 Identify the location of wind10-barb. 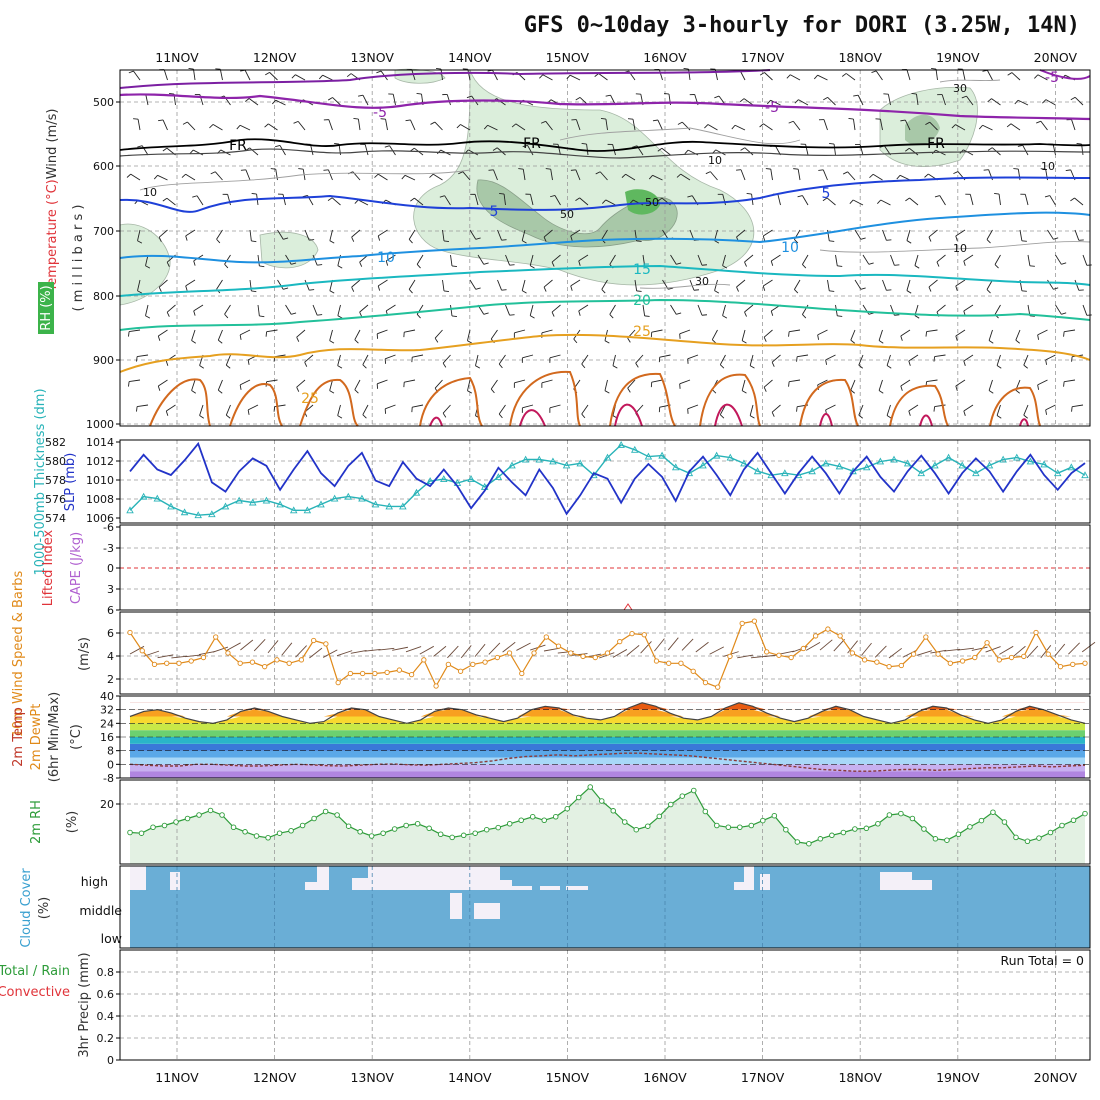
(137, 650).